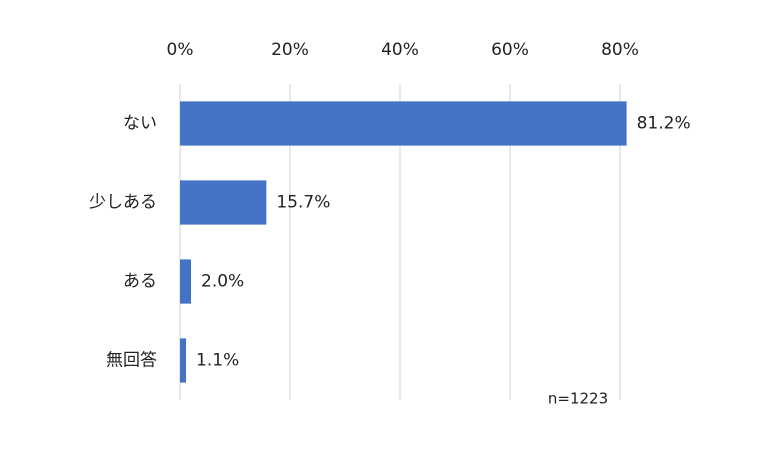 This screenshot has width=780, height=450. Describe the element at coordinates (217, 361) in the screenshot. I see `data-label: 1.1%` at that location.